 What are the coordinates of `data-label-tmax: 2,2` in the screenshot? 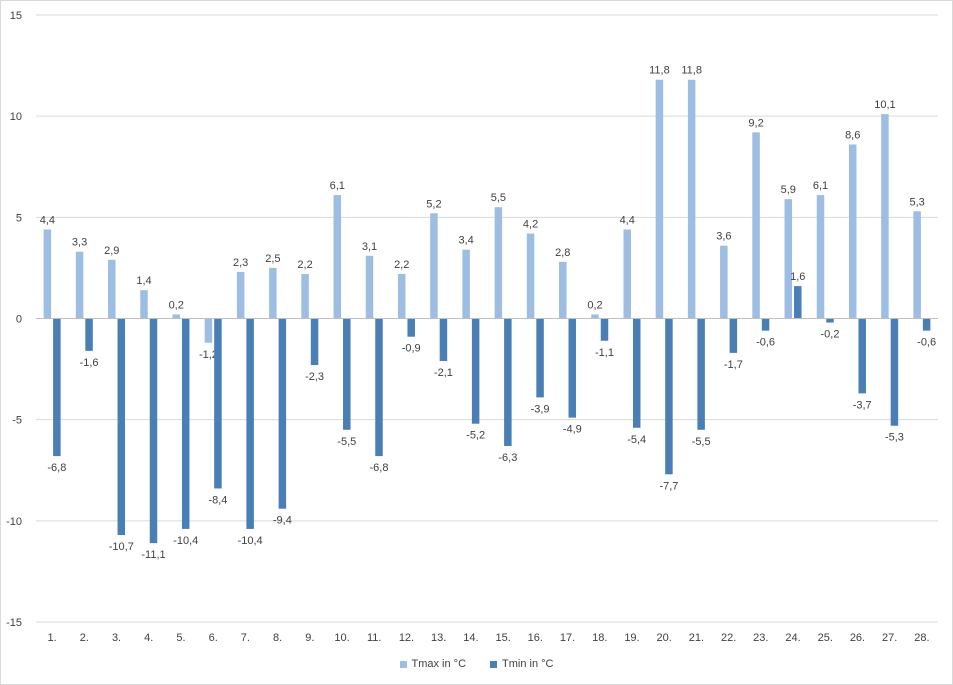 It's located at (304, 265).